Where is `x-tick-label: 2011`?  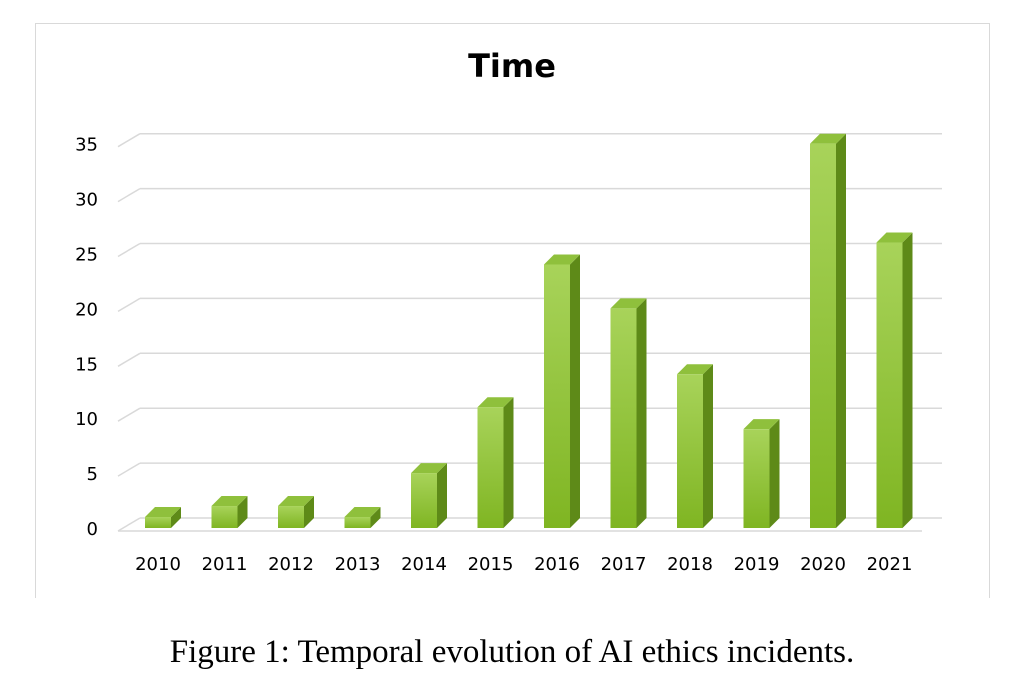 x-tick-label: 2011 is located at coordinates (225, 564).